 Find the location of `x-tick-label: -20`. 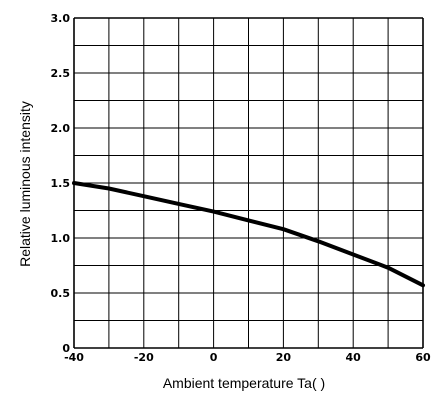

x-tick-label: -20 is located at coordinates (144, 357).